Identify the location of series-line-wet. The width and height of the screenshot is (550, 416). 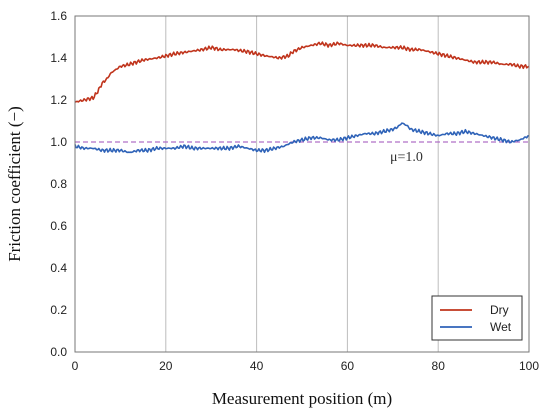
(302, 138).